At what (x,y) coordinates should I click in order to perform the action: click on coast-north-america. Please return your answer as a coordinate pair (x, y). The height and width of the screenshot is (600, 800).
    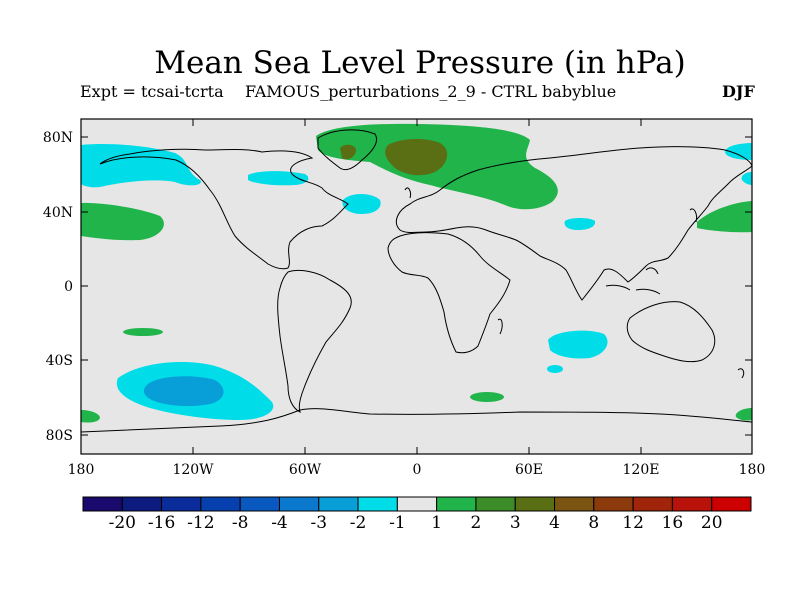
    Looking at the image, I should click on (224, 209).